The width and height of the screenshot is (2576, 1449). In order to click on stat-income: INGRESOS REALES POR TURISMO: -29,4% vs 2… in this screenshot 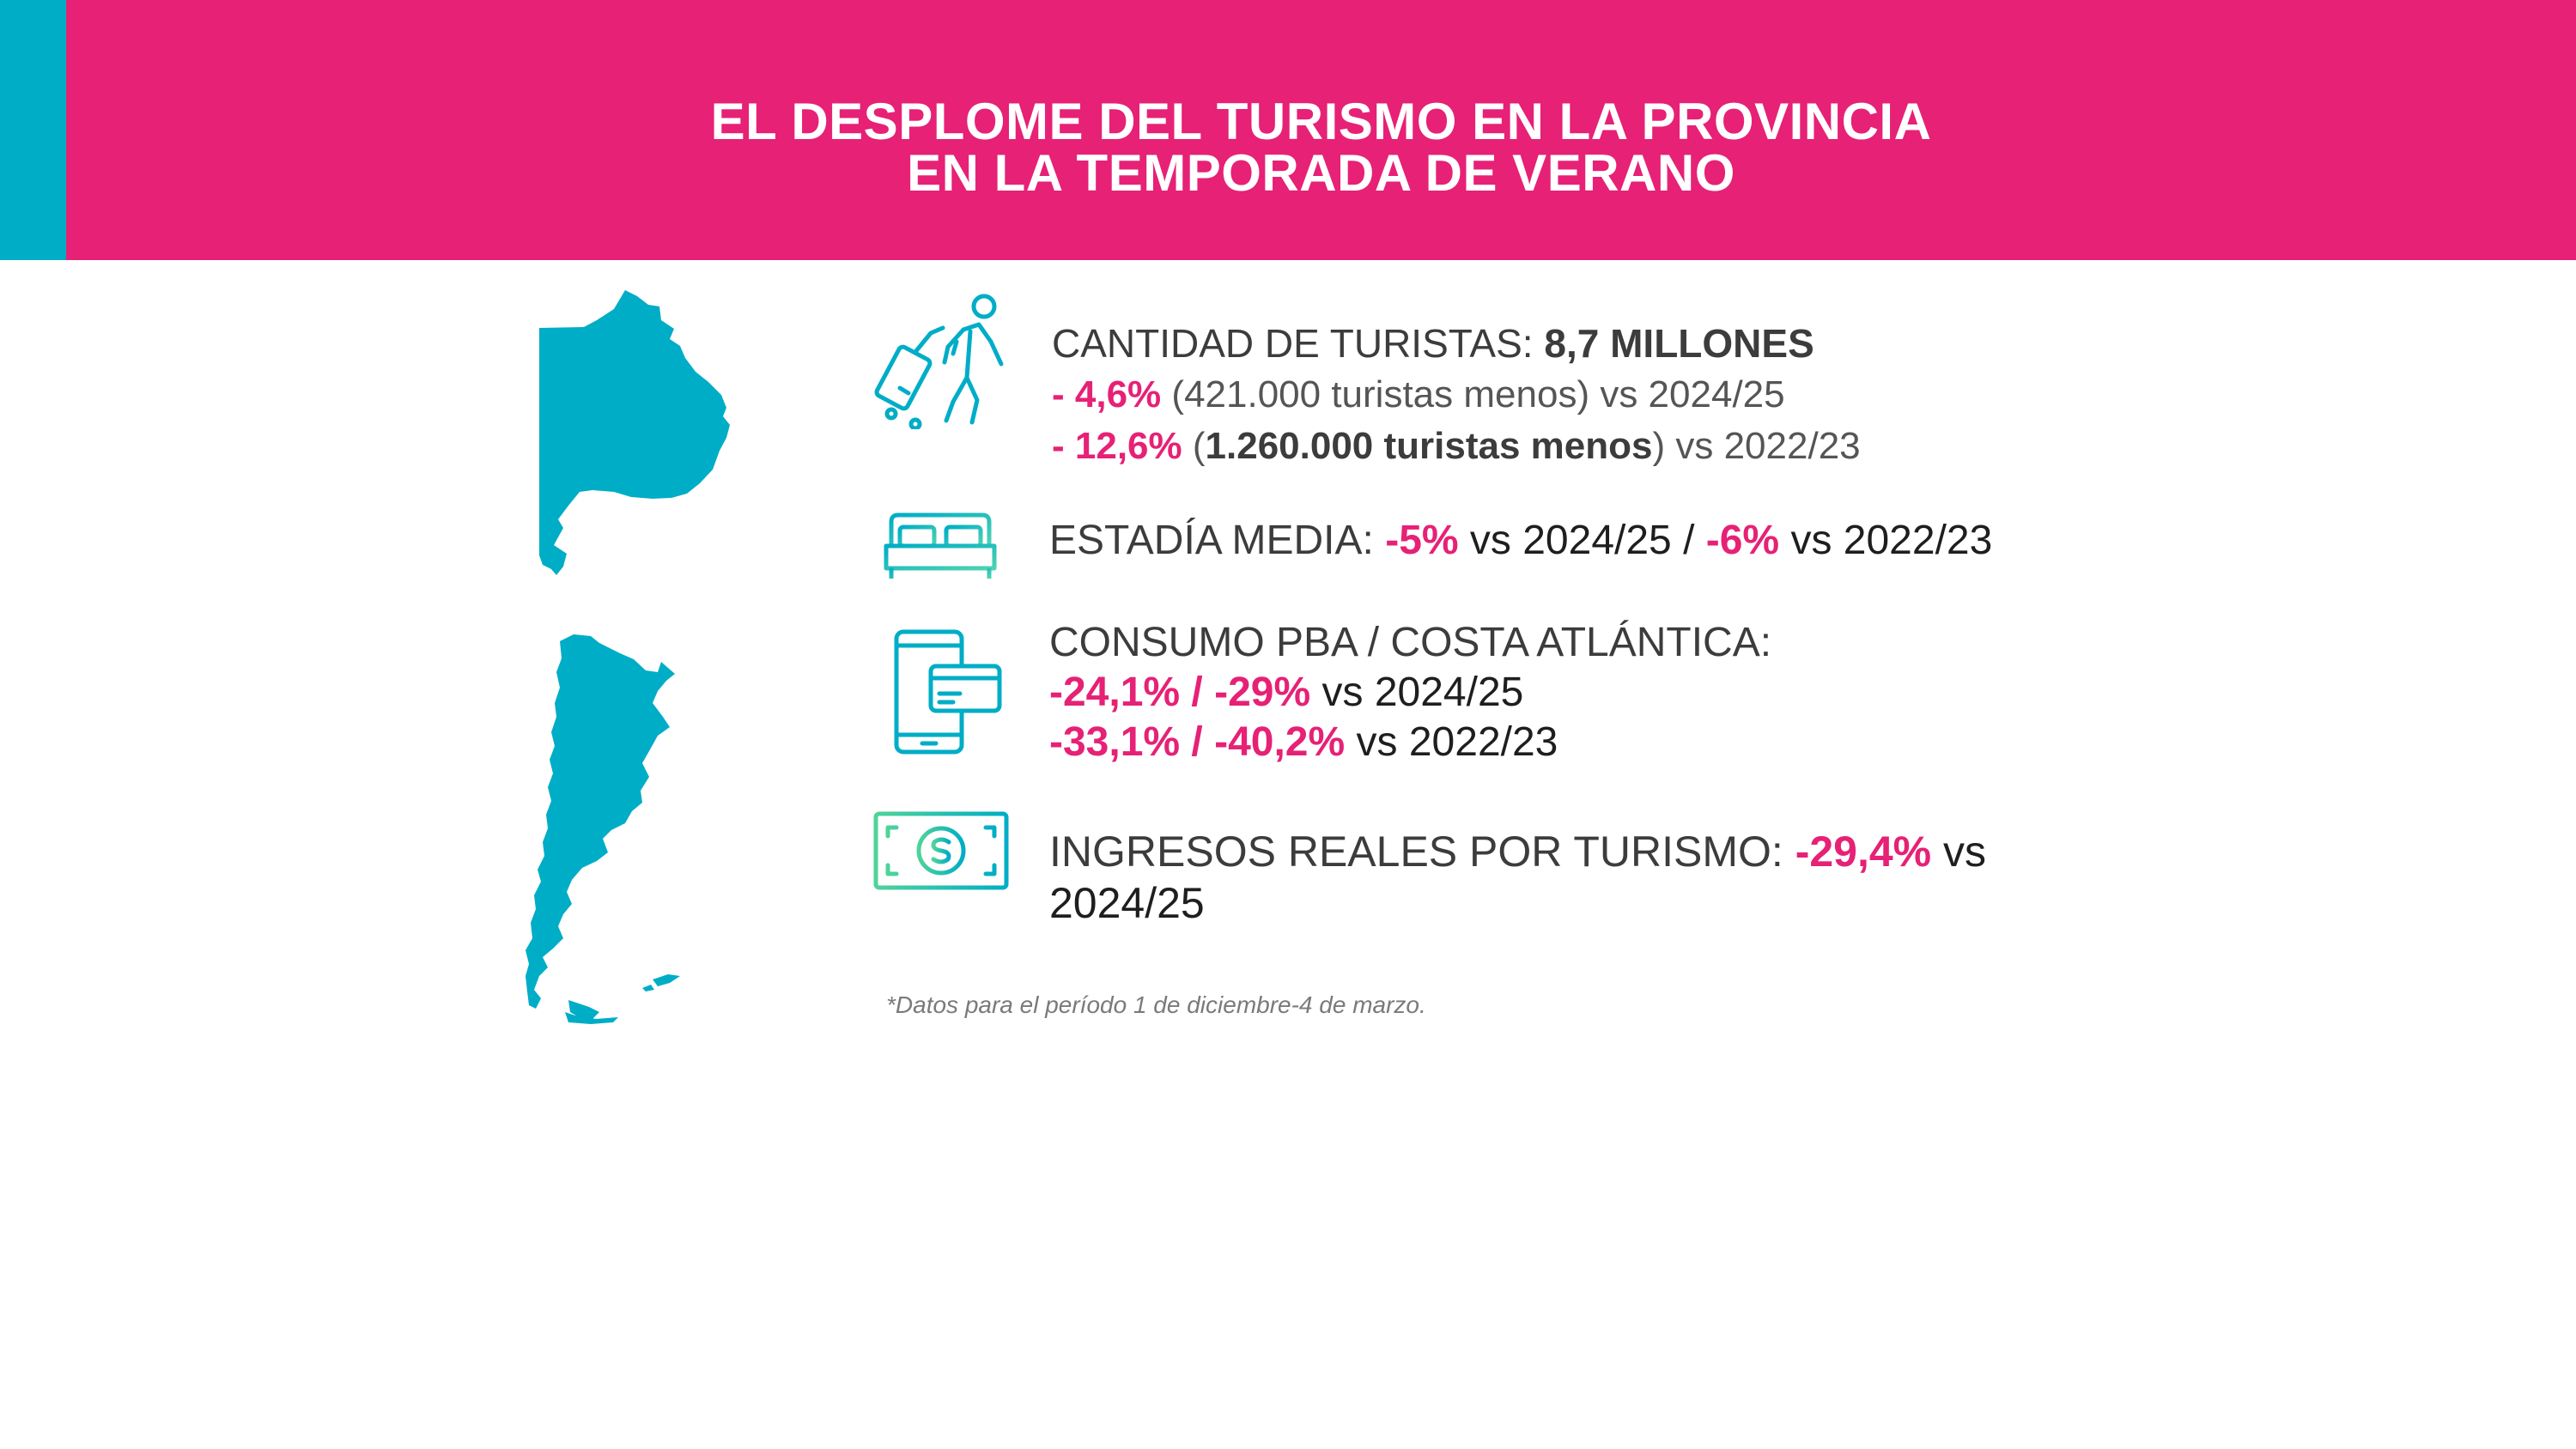, I will do `click(1518, 877)`.